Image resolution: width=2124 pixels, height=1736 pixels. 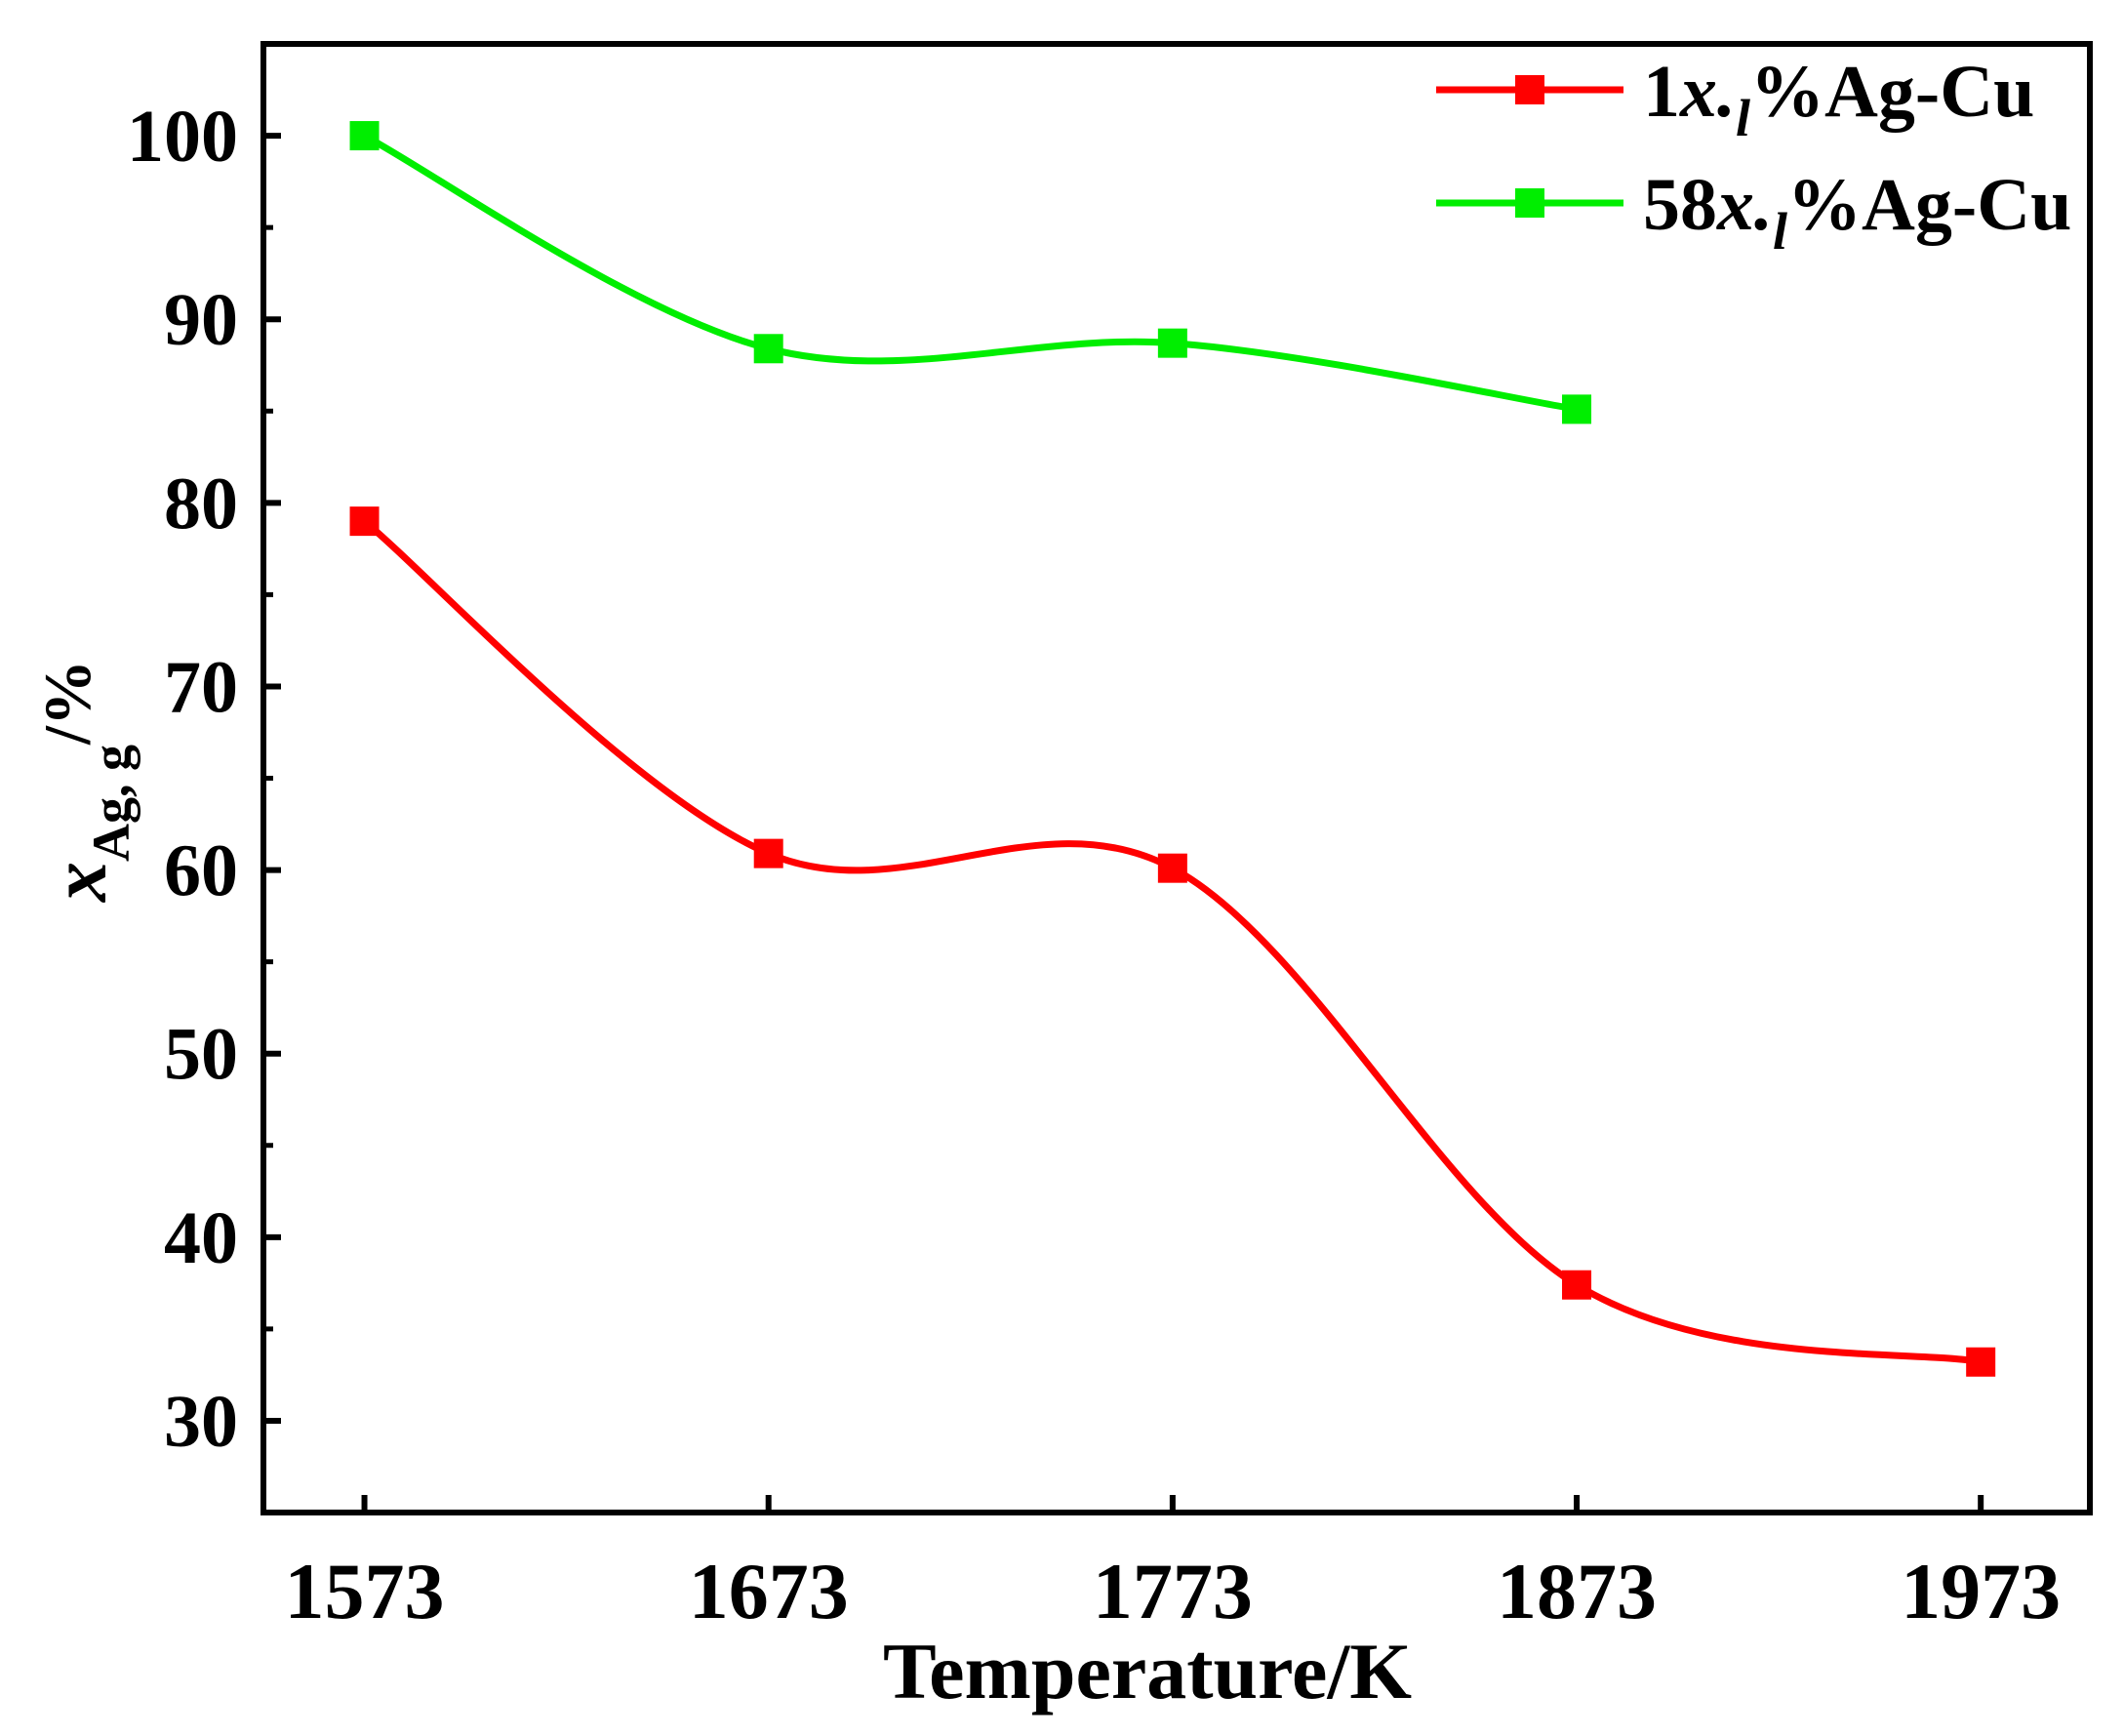 I want to click on y-axis-title-subscript: Ag, g, so click(x=111, y=803).